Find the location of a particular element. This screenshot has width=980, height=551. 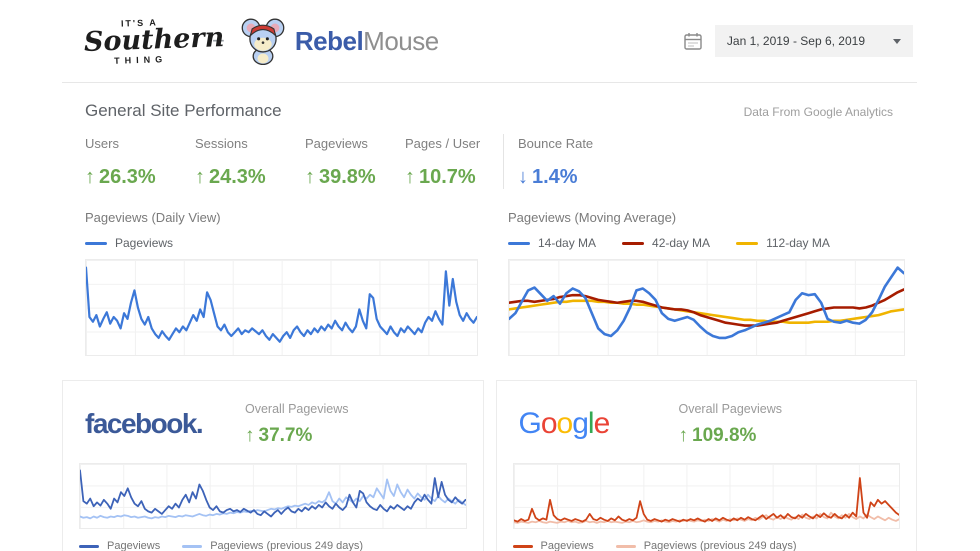

brand-group: IT'S A Southern THING + is located at coordinates (261, 41).